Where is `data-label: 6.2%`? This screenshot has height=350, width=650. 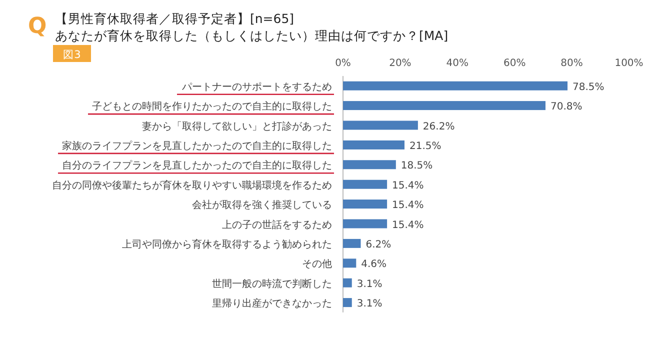
data-label: 6.2% is located at coordinates (379, 244).